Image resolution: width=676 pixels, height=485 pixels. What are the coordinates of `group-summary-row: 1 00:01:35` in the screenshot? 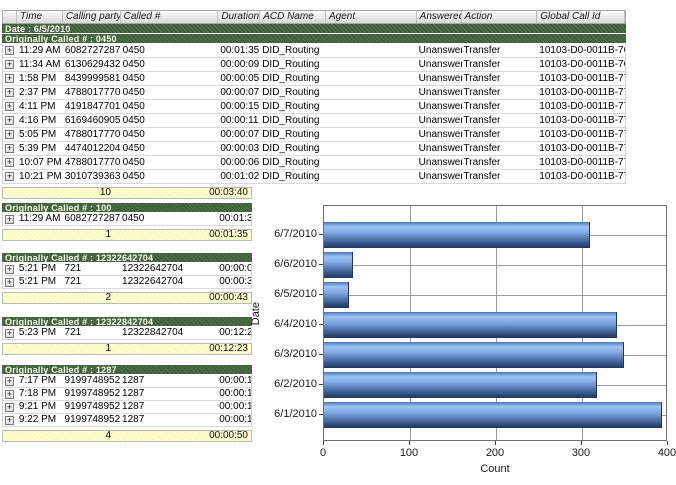 It's located at (127, 235).